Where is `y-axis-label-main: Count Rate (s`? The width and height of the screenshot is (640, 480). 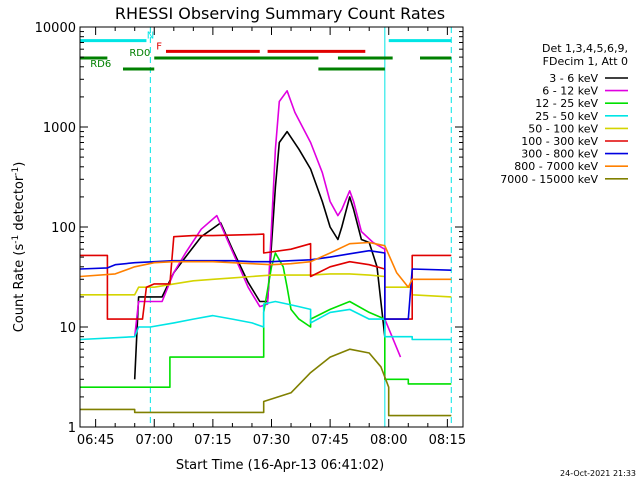
y-axis-label-main: Count Rate (s is located at coordinates (19, 288).